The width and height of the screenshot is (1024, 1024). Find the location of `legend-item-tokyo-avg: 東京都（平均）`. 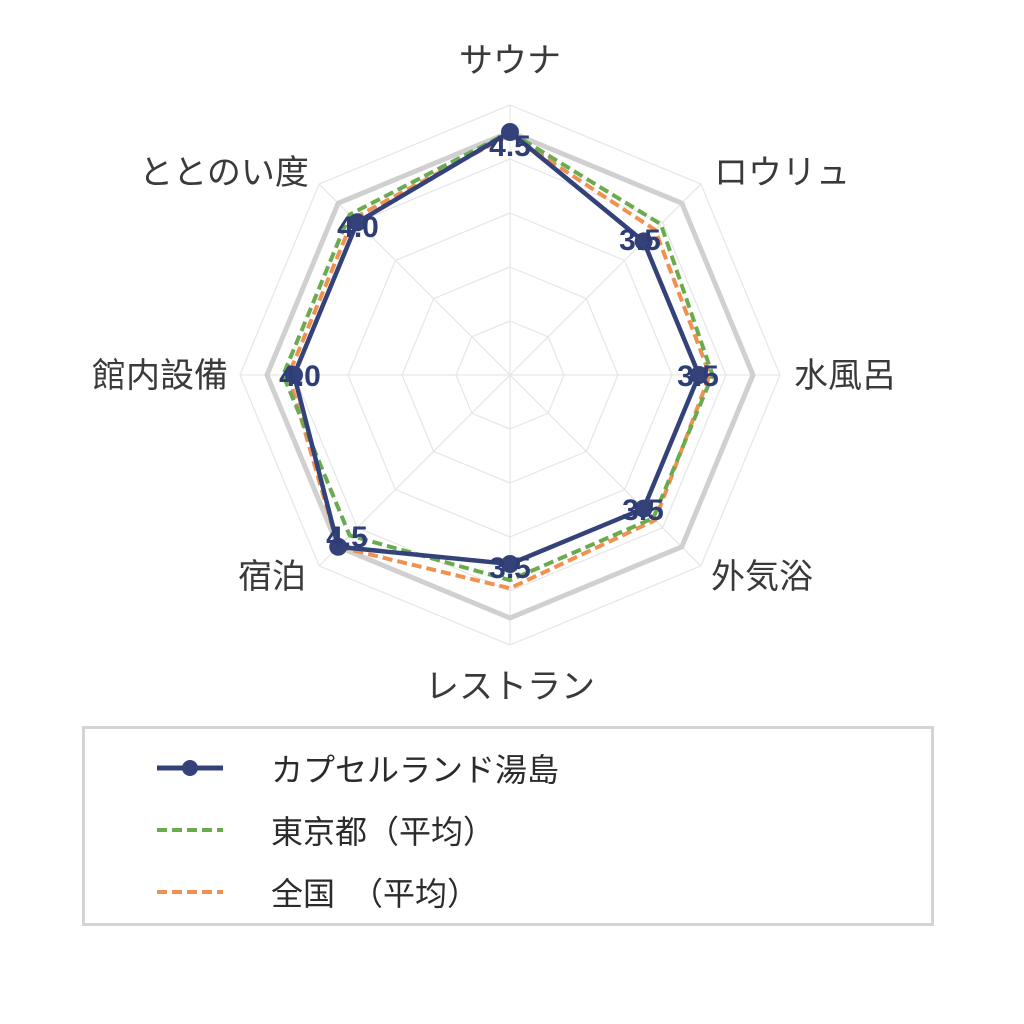

legend-item-tokyo-avg: 東京都（平均） is located at coordinates (325, 830).